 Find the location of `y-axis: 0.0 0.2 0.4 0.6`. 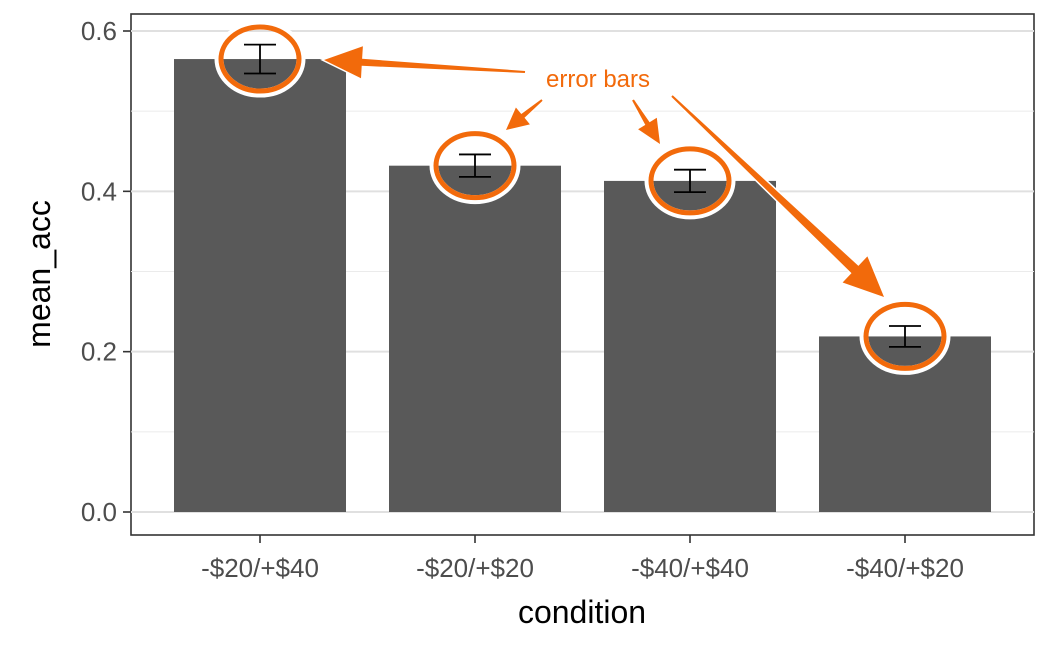

y-axis: 0.0 0.2 0.4 0.6 is located at coordinates (106, 271).